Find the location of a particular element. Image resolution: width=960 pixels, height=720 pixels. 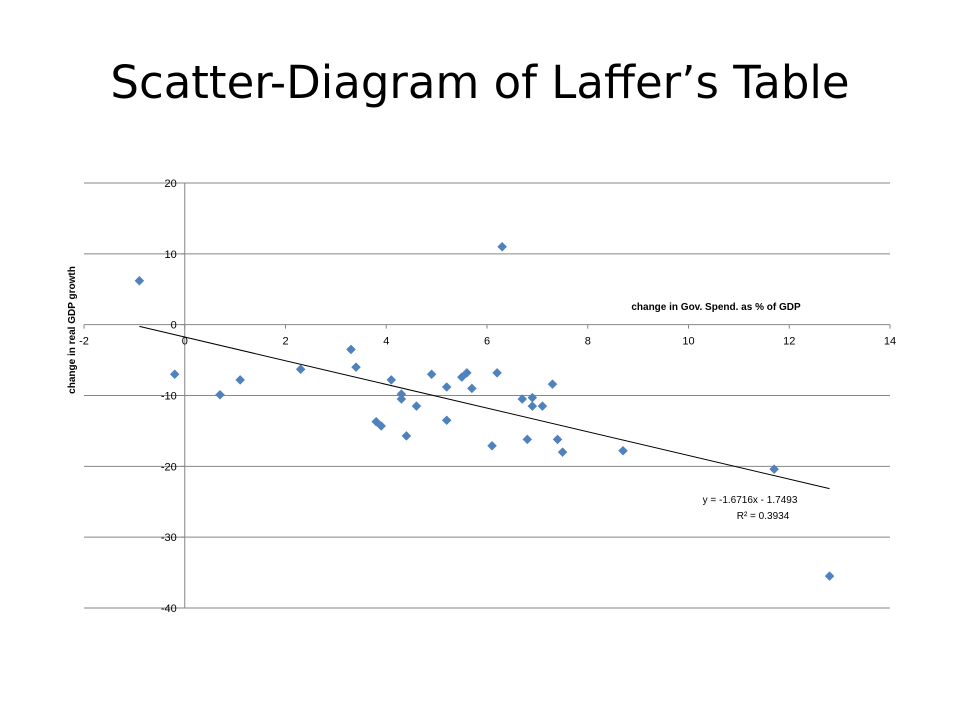

trendline-equation: y = -1.6716x - 1.7493 is located at coordinates (750, 500).